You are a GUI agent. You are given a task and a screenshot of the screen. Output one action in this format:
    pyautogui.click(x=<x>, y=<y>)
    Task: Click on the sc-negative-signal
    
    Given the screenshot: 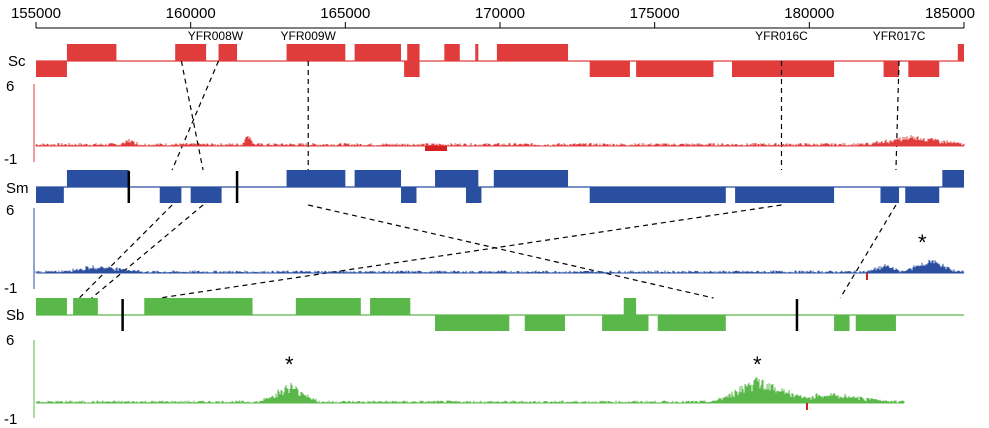 What is the action you would take?
    pyautogui.click(x=436, y=148)
    